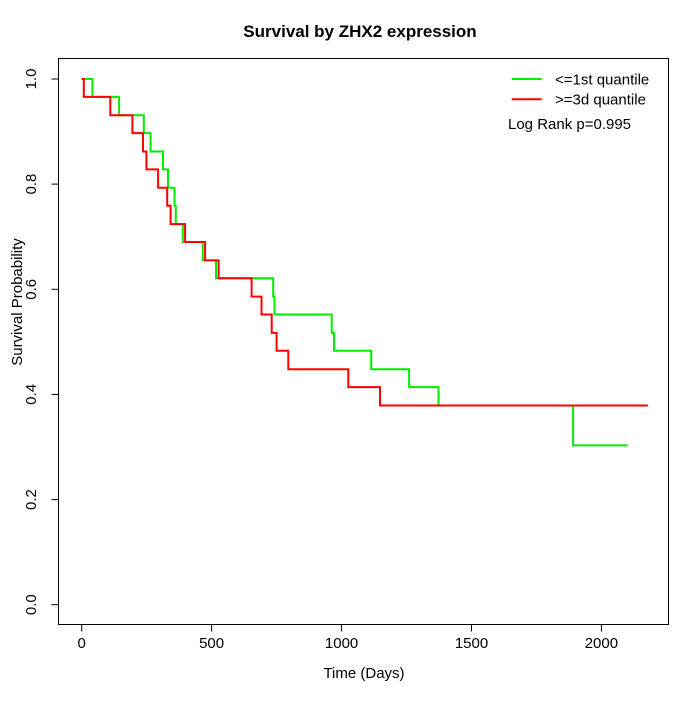 The height and width of the screenshot is (705, 700). What do you see at coordinates (569, 124) in the screenshot?
I see `log-rank-p-value: Log Rank p=0.995` at bounding box center [569, 124].